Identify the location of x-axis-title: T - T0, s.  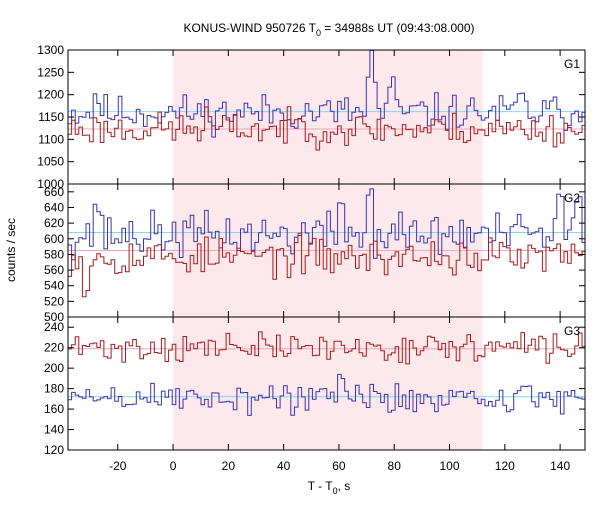
(329, 487).